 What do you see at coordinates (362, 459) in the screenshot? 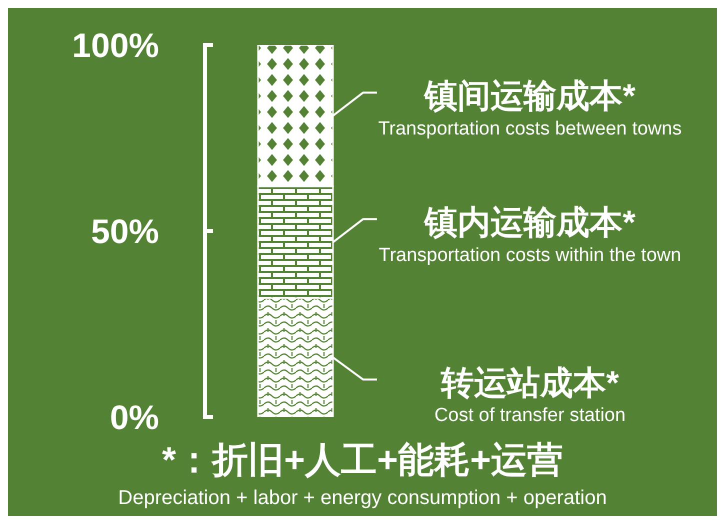
I see `text: *：折旧+人工+能耗+运营` at bounding box center [362, 459].